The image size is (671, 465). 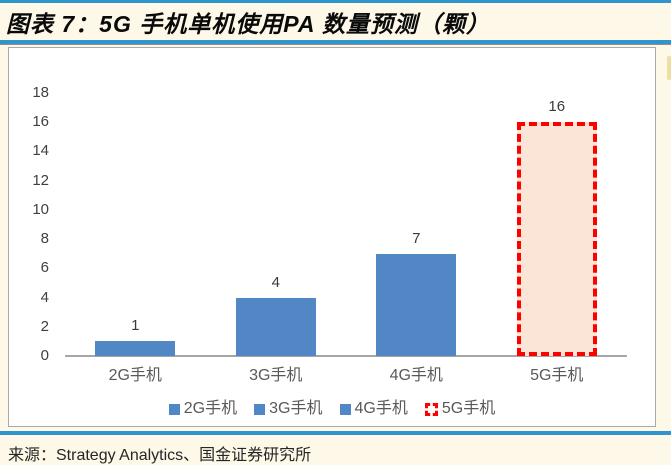 What do you see at coordinates (416, 375) in the screenshot?
I see `x-axis-category-label: 4G手机` at bounding box center [416, 375].